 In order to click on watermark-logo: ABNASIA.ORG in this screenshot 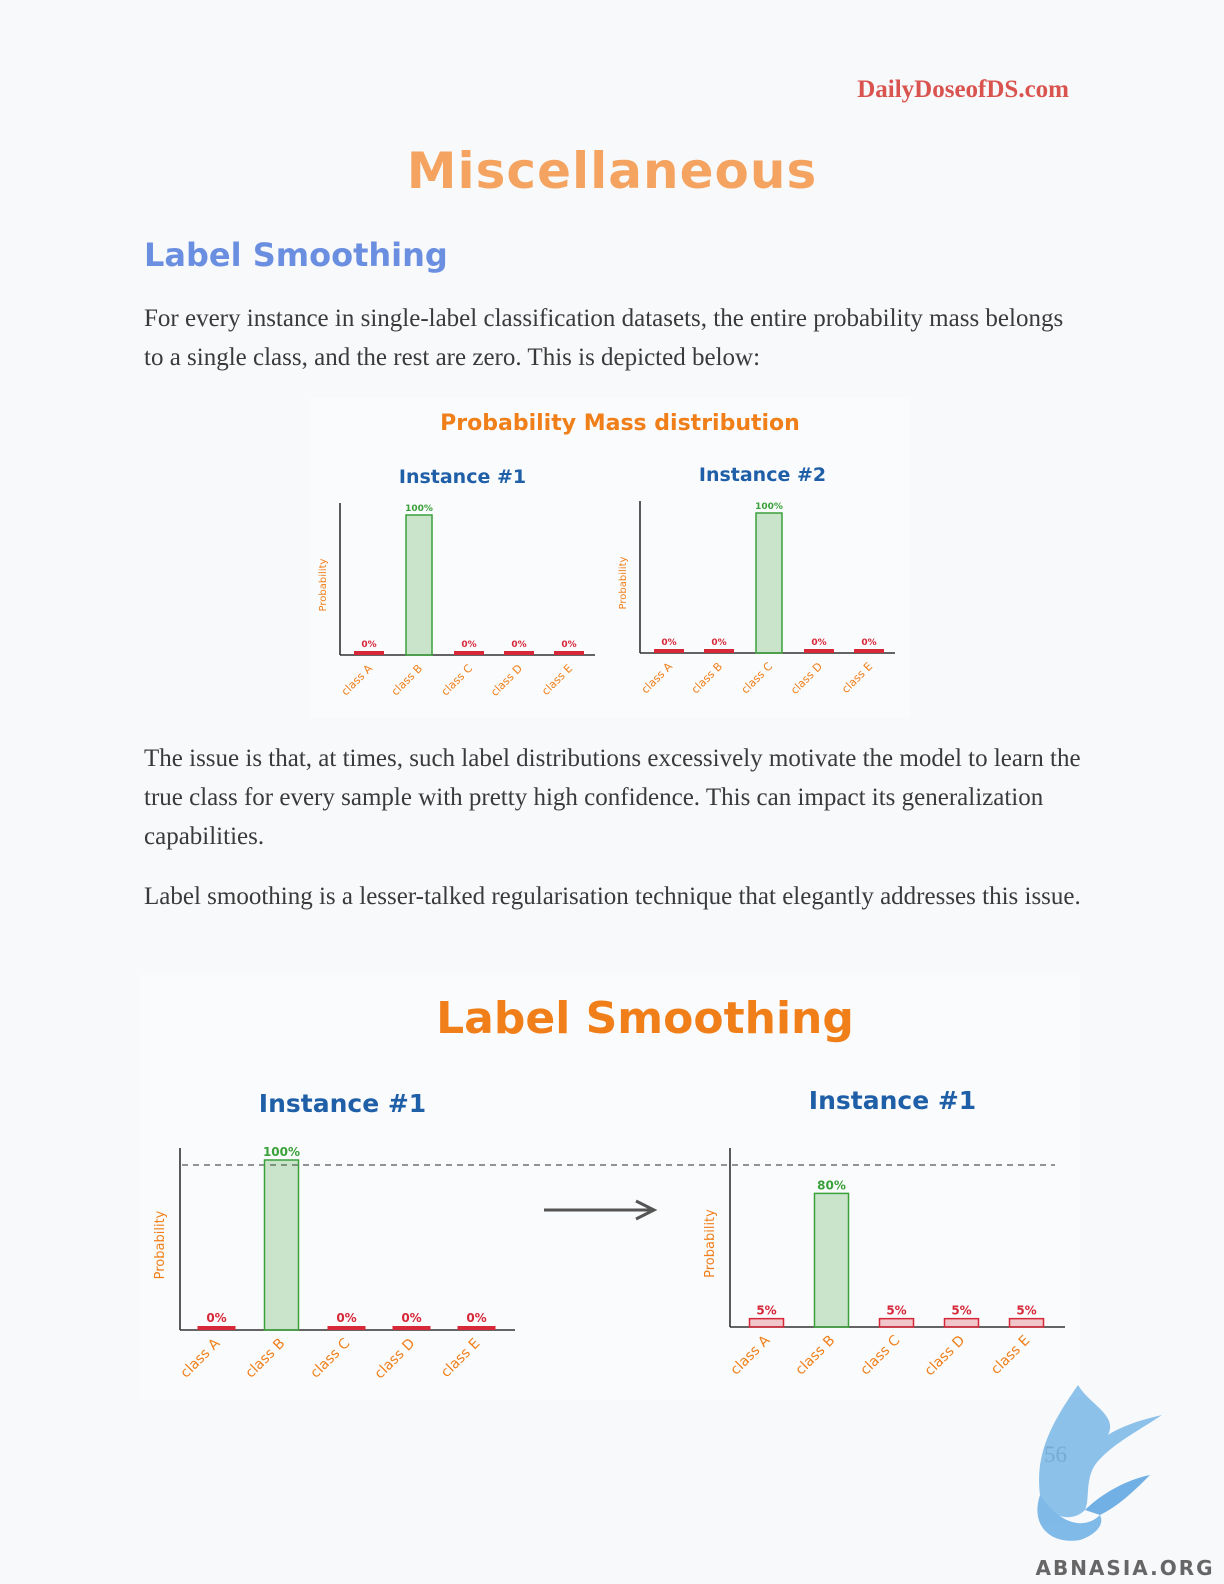, I will do `click(1124, 1482)`.